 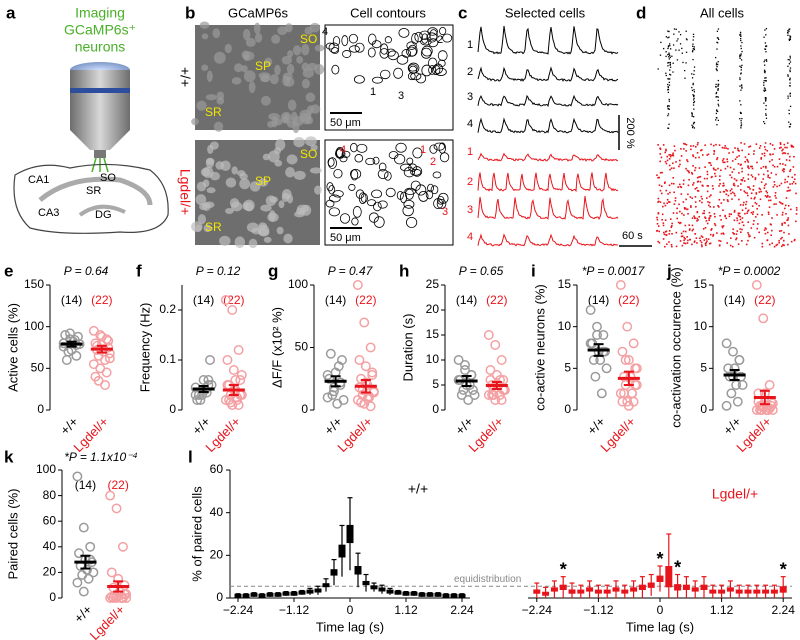 I want to click on group-count: (14), so click(x=734, y=300).